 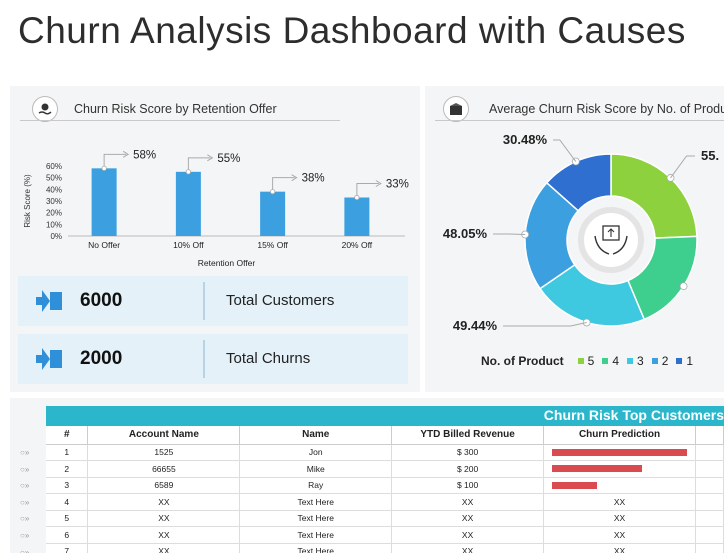 I want to click on account-name-cell: 66655, so click(x=164, y=469).